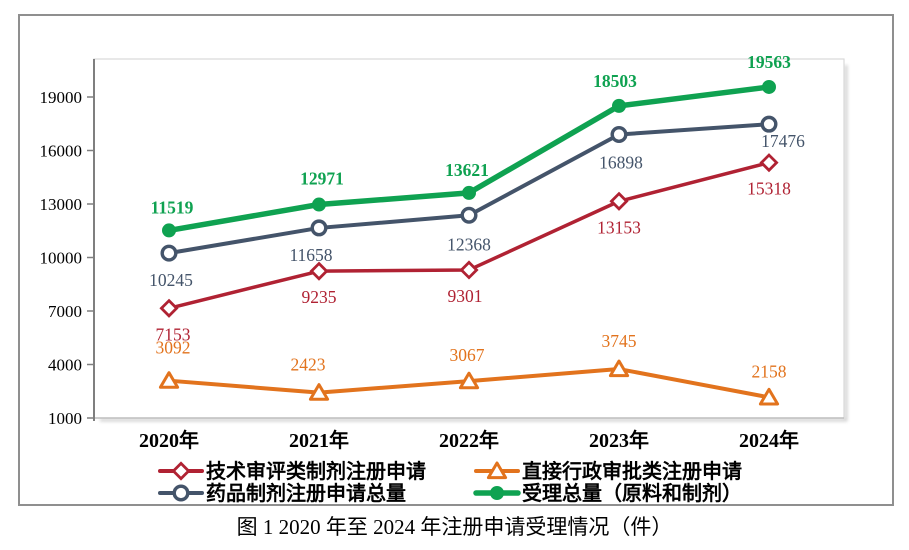 This screenshot has height=550, width=909. What do you see at coordinates (316, 471) in the screenshot?
I see `legend-label: 技术审评类制剂注册申请` at bounding box center [316, 471].